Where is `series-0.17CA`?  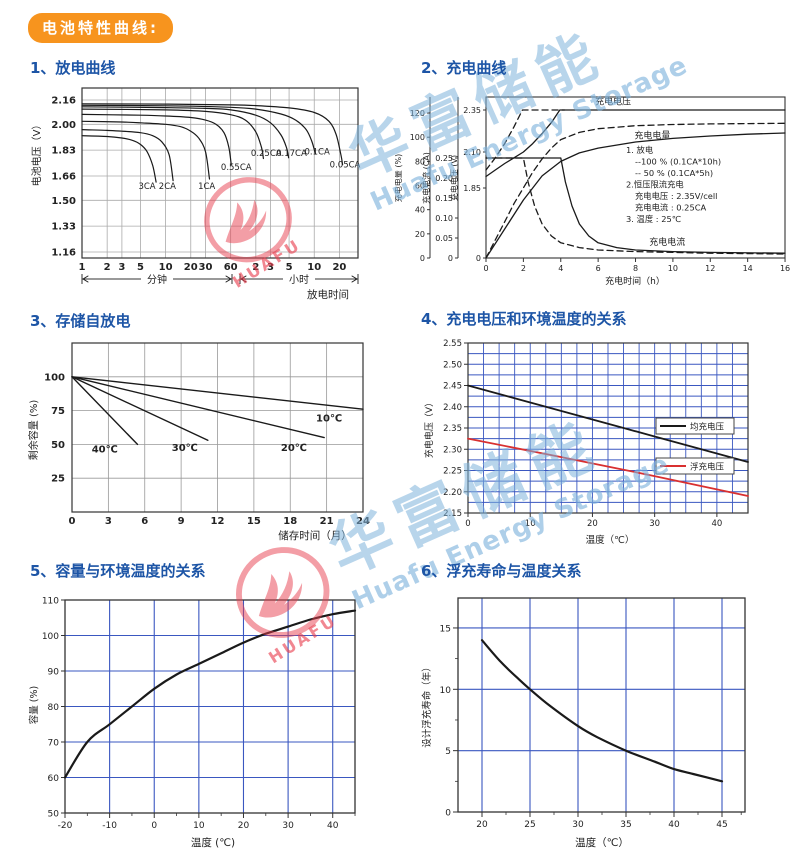 series-0.17CA is located at coordinates (185, 132).